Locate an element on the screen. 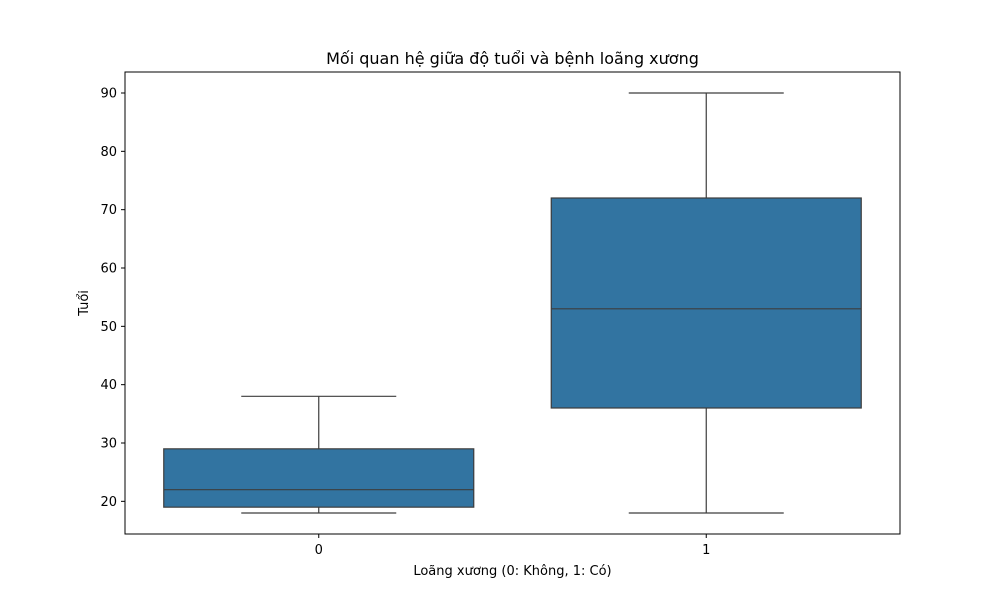 The height and width of the screenshot is (600, 1000). y-axis: 20 30 40 50 60 70 80 90 is located at coordinates (112, 298).